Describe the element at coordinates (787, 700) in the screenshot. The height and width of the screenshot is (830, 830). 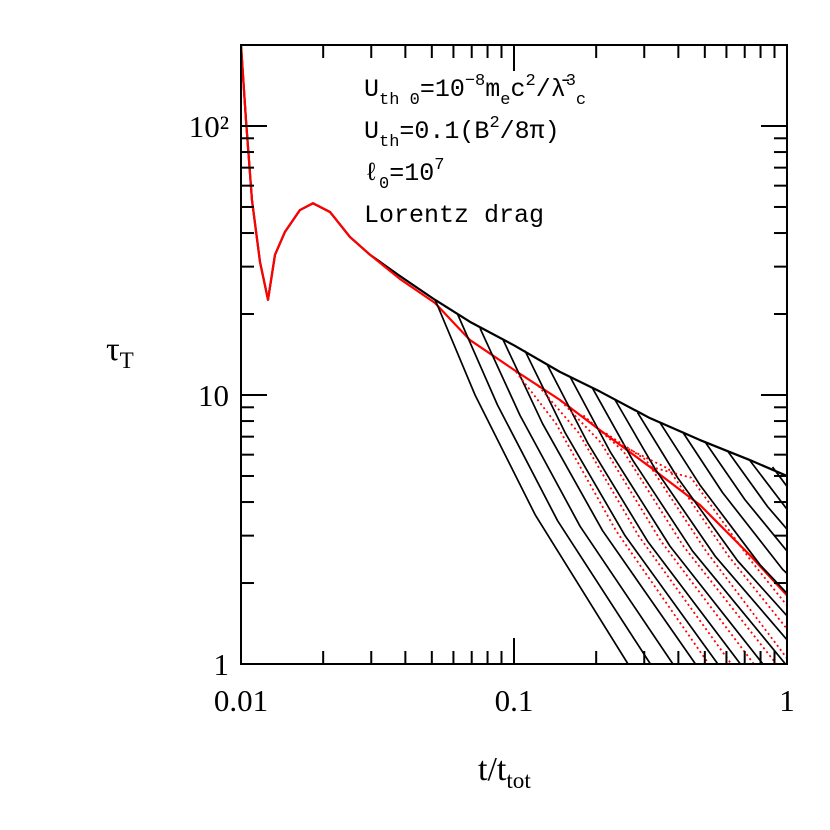
I see `x-tick-label: 1` at that location.